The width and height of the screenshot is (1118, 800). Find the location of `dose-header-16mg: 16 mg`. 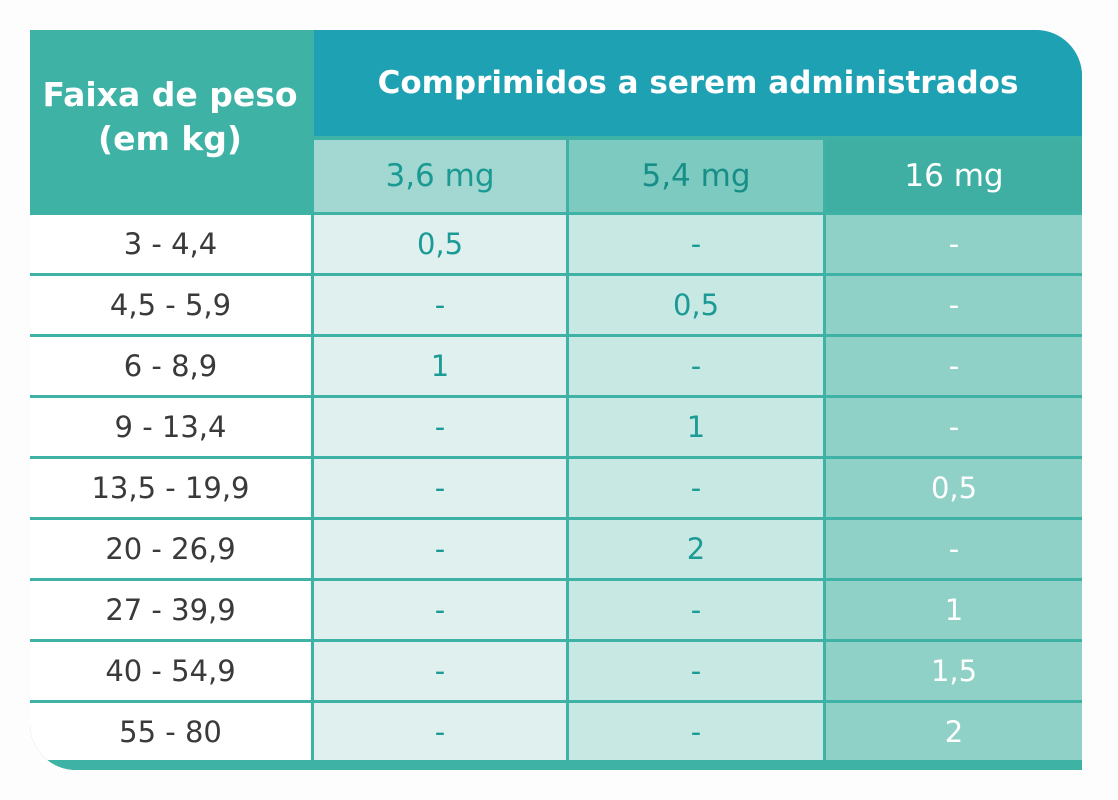

dose-header-16mg: 16 mg is located at coordinates (954, 176).